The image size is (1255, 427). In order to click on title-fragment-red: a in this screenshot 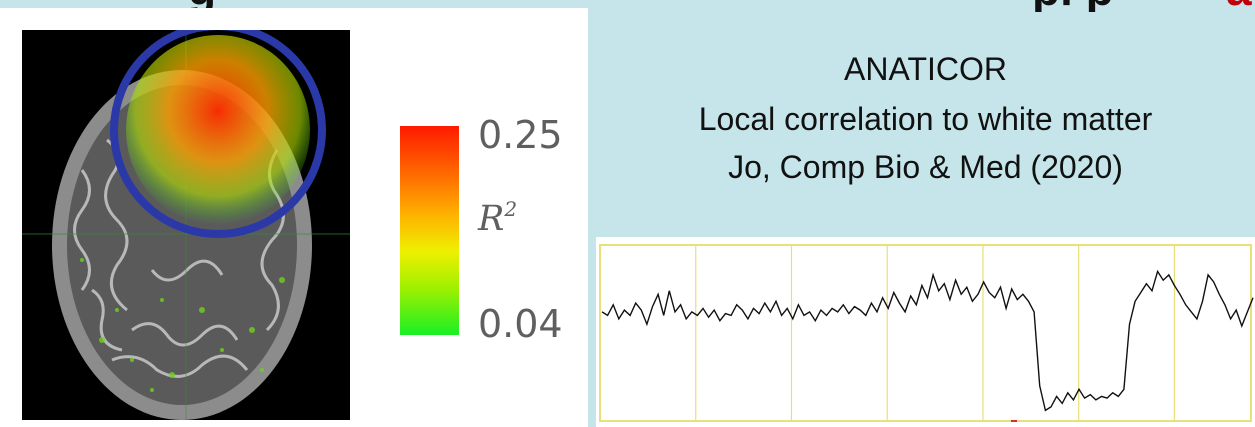, I will do `click(1239, 6)`.